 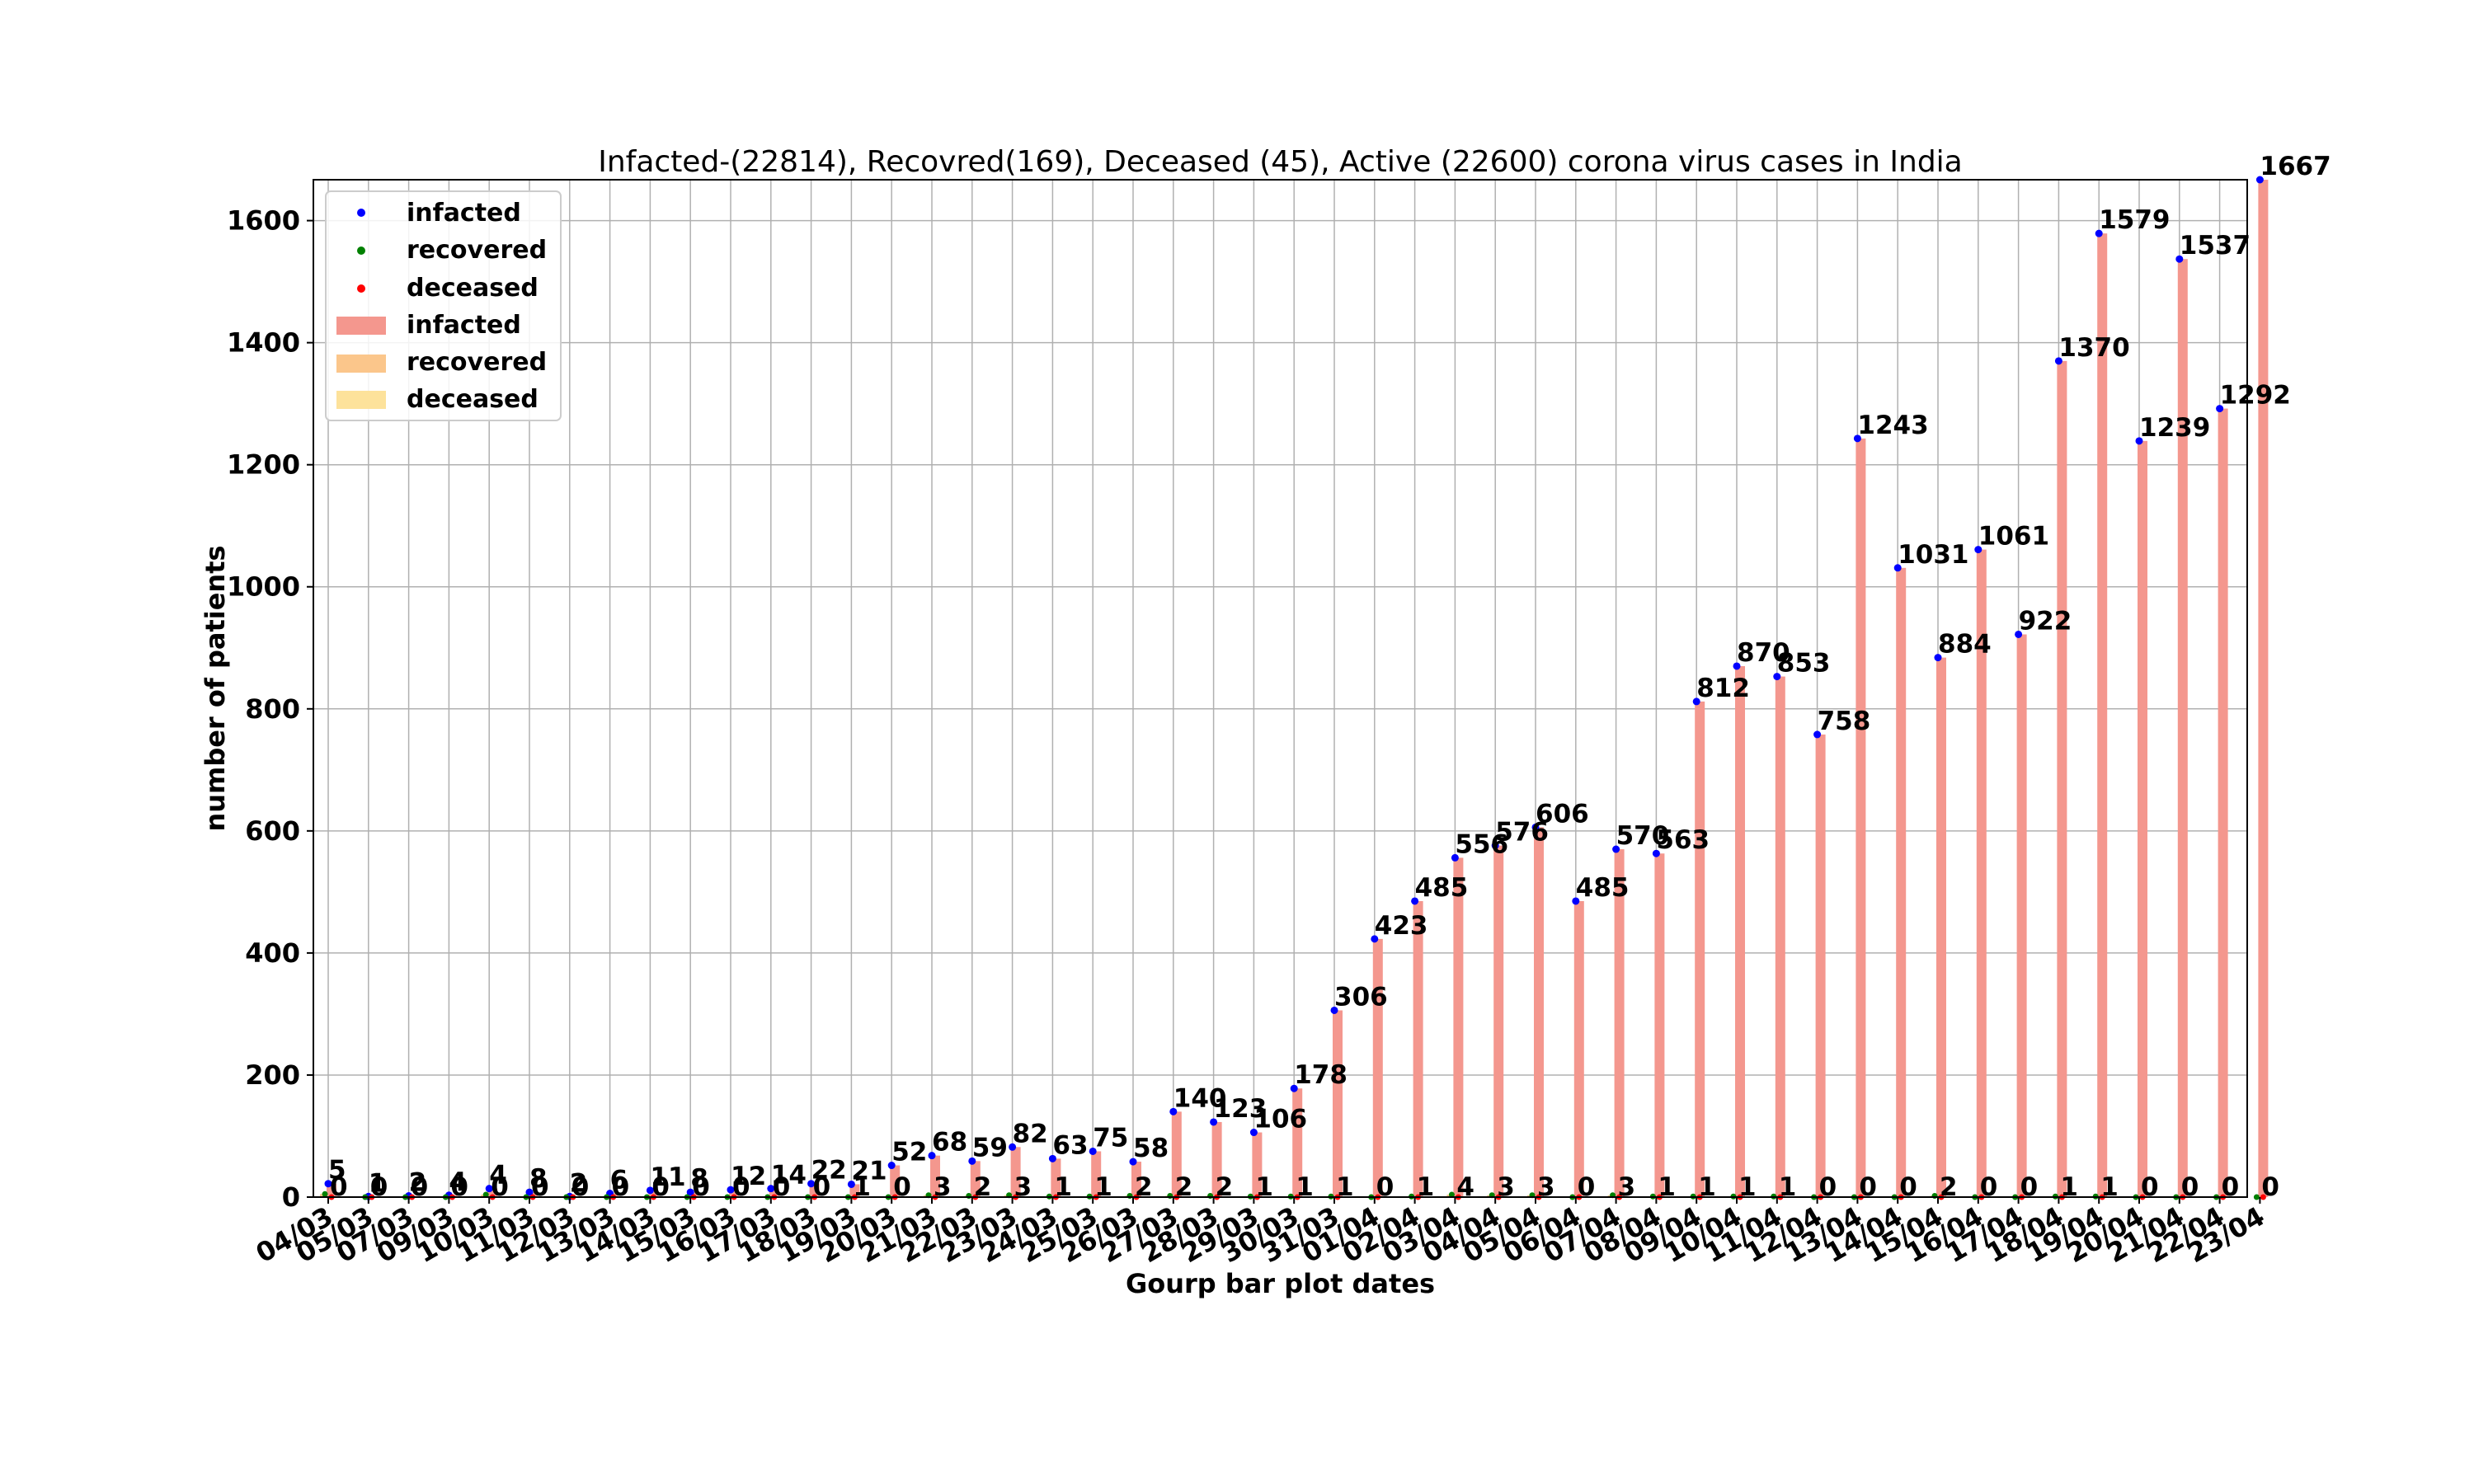 I want to click on value-label-top: 1243, so click(x=1892, y=426).